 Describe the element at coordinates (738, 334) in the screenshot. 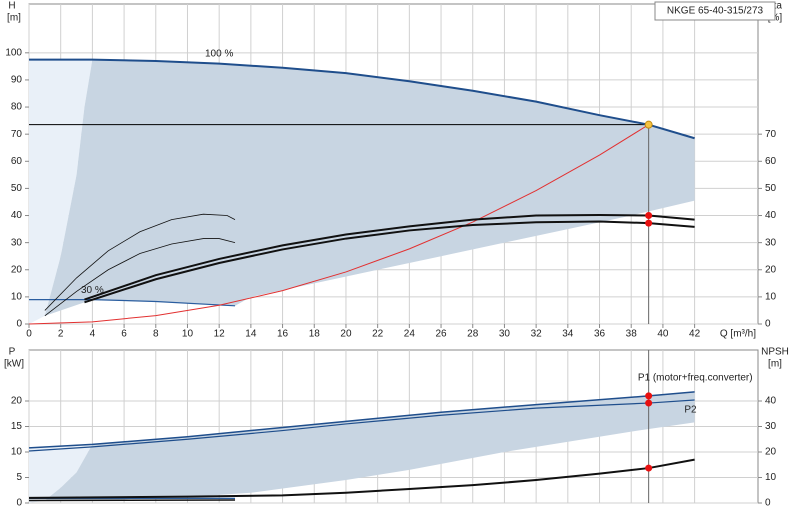

I see `x-axis-label: Q [m³/h]` at that location.